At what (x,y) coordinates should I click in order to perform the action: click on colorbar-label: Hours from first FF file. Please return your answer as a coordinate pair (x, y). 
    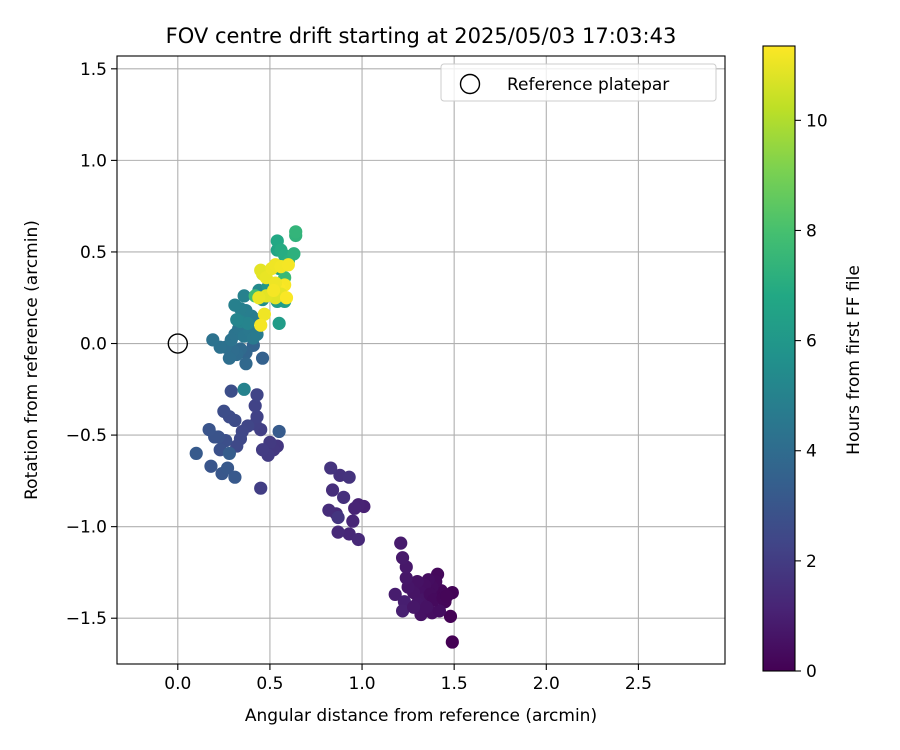
    Looking at the image, I should click on (854, 360).